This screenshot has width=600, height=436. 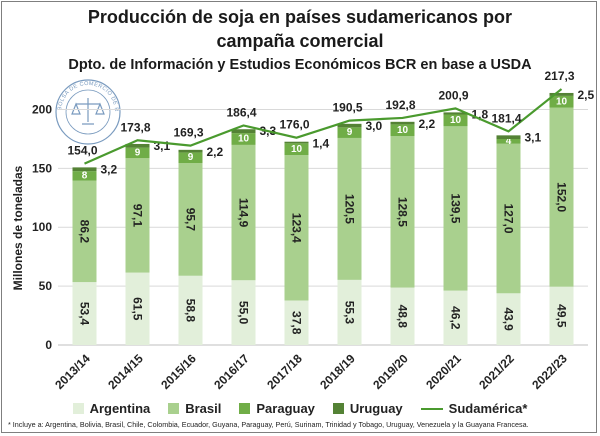 What do you see at coordinates (300, 41) in the screenshot?
I see `chart-title-line2: campaña comercial` at bounding box center [300, 41].